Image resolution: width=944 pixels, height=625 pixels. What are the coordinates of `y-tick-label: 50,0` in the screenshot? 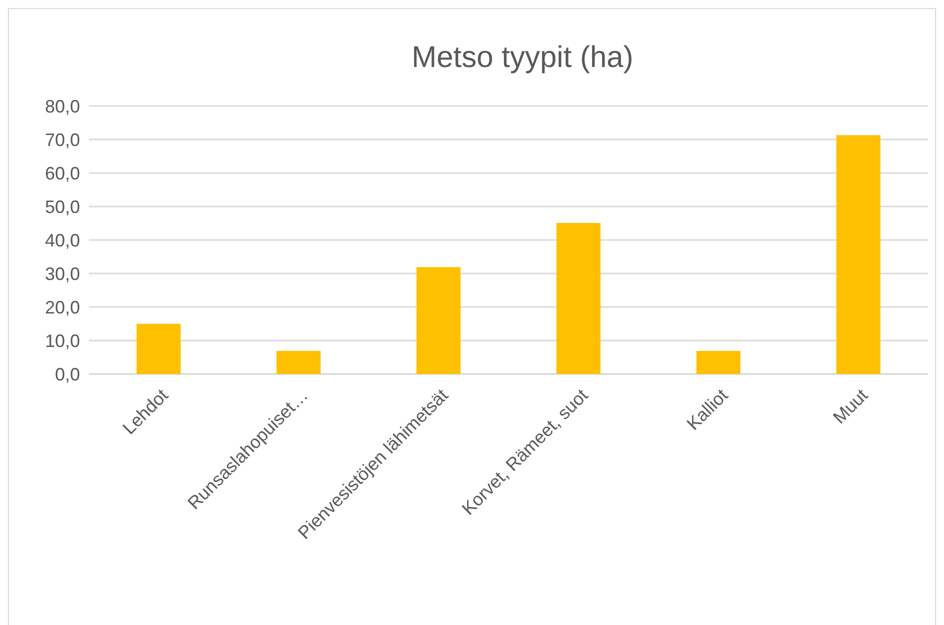 It's located at (62, 206).